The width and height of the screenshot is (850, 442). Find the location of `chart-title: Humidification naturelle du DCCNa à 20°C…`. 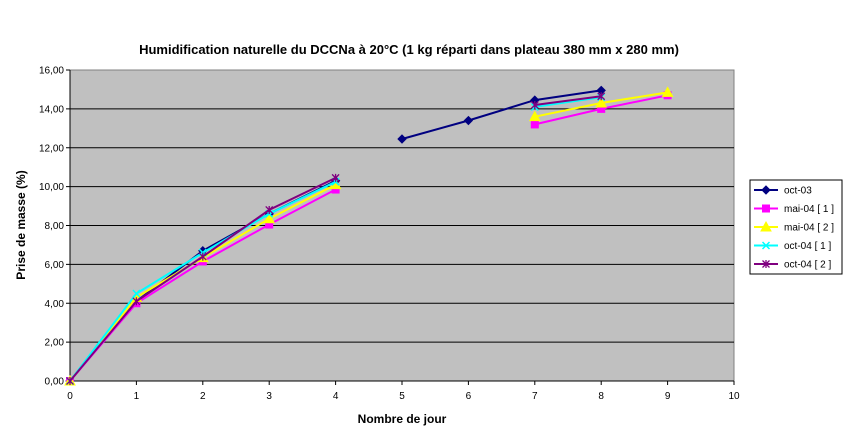

chart-title: Humidification naturelle du DCCNa à 20°C… is located at coordinates (409, 49).